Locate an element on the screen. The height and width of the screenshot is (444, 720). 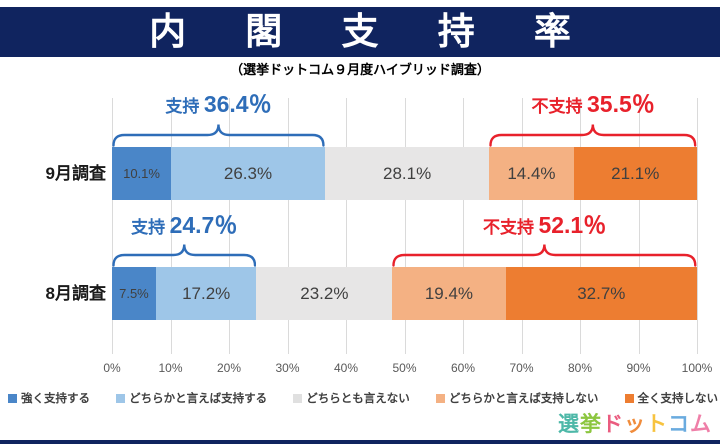
legend-item: 全く支持しない is located at coordinates (671, 398).